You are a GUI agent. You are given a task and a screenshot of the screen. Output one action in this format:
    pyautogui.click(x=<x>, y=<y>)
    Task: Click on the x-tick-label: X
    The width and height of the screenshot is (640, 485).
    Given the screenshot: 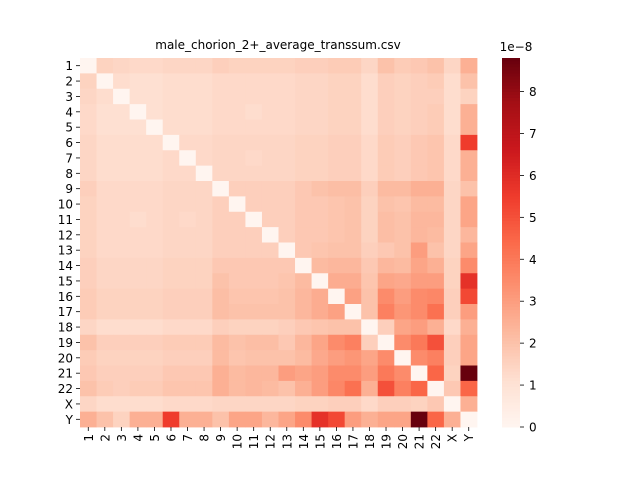 What is the action you would take?
    pyautogui.click(x=453, y=438)
    